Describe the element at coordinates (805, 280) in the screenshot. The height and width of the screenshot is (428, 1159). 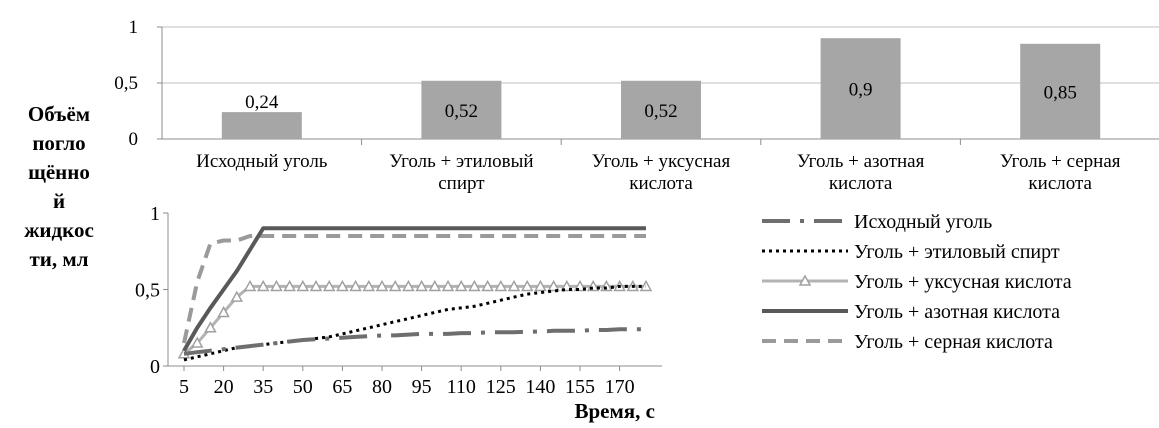
I see `legend-marker` at that location.